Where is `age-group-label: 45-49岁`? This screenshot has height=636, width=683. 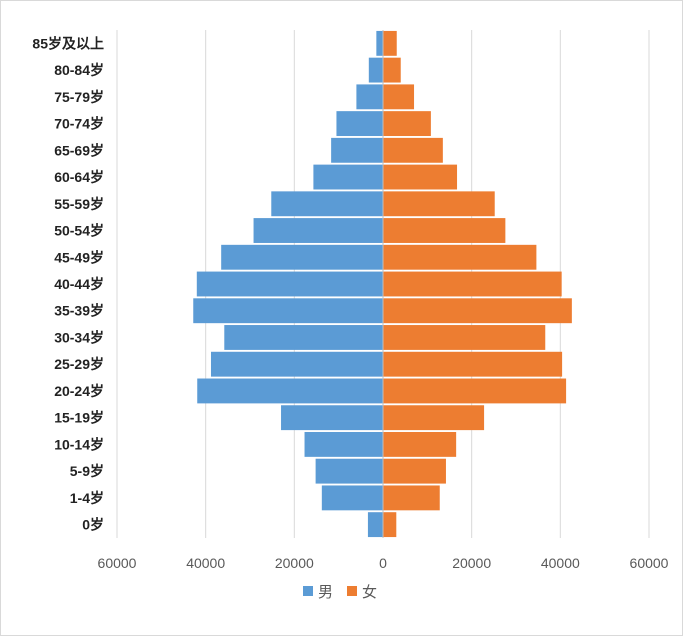 age-group-label: 45-49岁 is located at coordinates (79, 257).